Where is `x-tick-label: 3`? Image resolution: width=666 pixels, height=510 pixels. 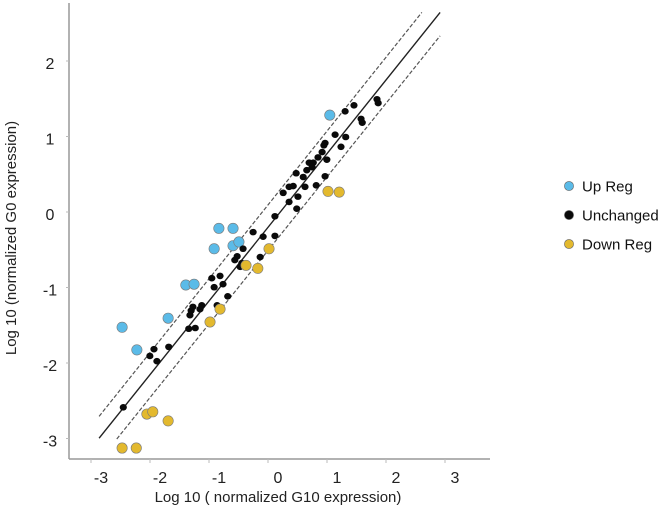
x-tick-label: 3 is located at coordinates (455, 478).